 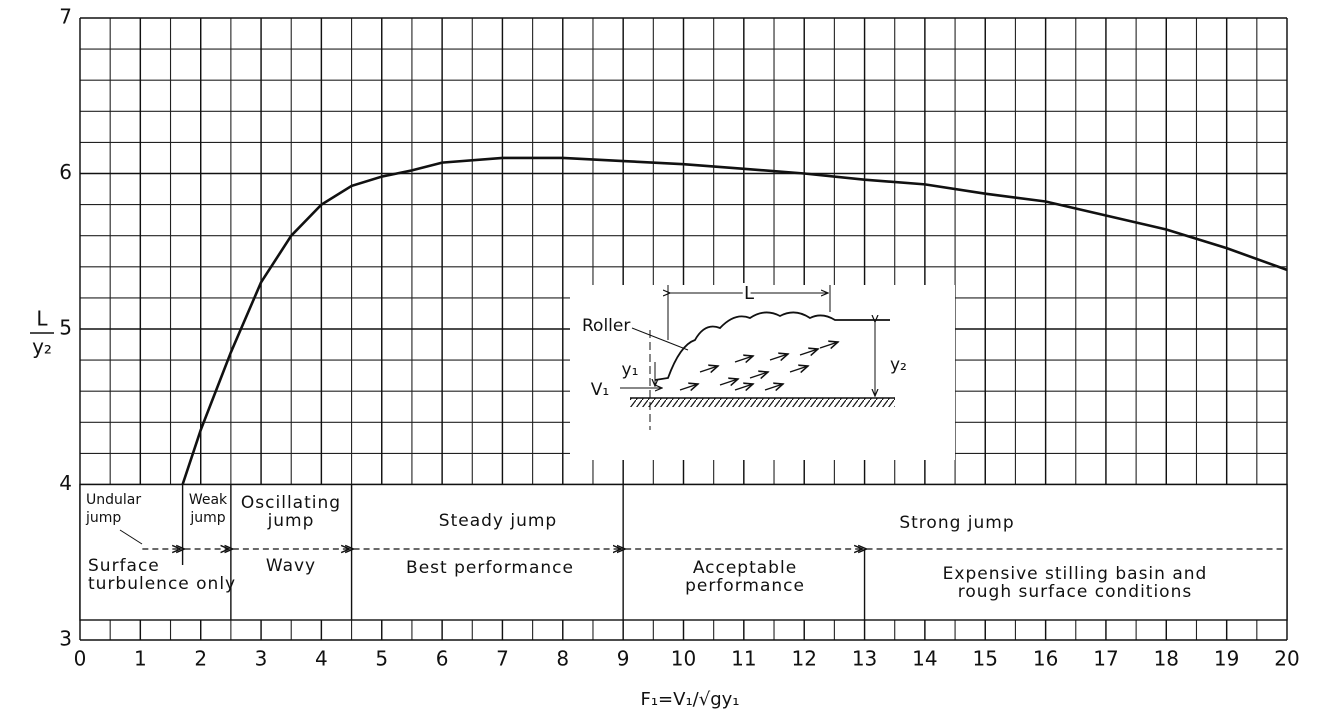 I want to click on y-tick-label: 4, so click(x=65, y=483).